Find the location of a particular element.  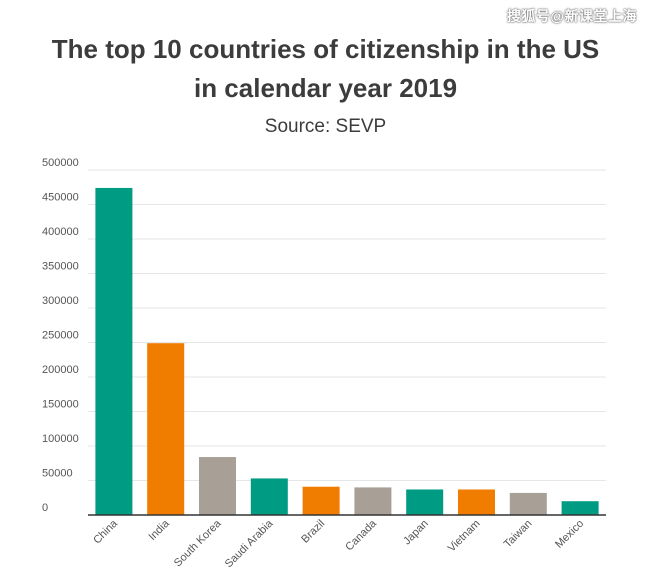

y-tick-label: 400000 is located at coordinates (60, 232).